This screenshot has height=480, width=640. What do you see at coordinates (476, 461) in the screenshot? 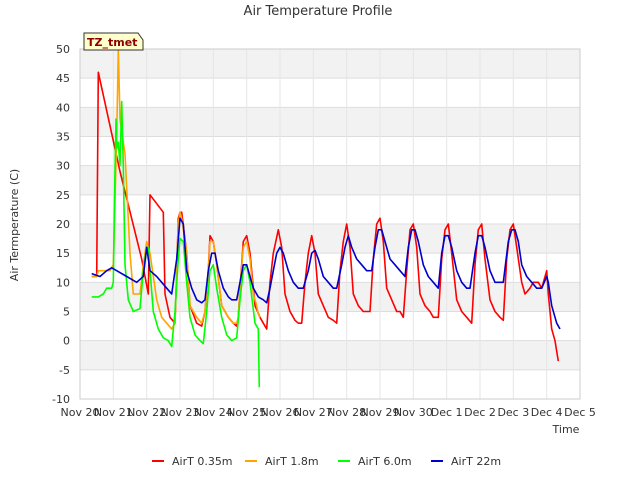
I see `legend-label: AirT 22m` at bounding box center [476, 461].